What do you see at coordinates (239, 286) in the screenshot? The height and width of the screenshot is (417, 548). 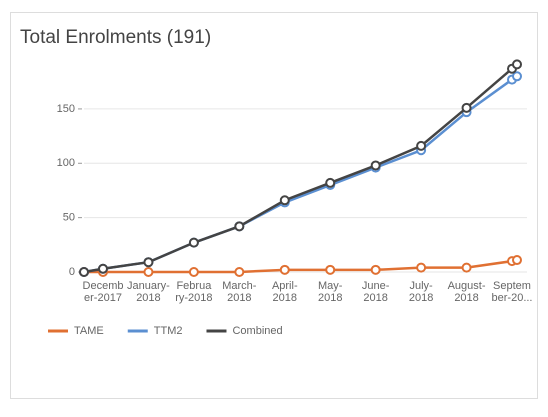 I see `x-tick-label: March-` at bounding box center [239, 286].